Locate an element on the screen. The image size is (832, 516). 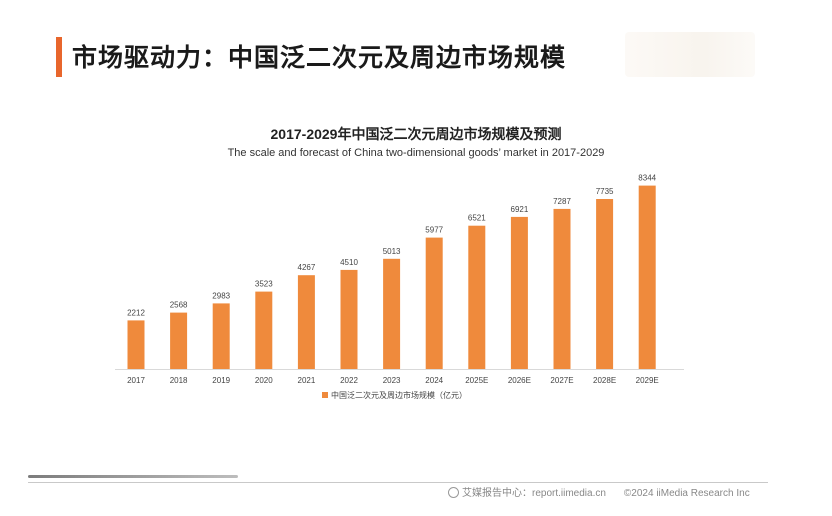
x-tick-label-2024: 2024 is located at coordinates (434, 380).